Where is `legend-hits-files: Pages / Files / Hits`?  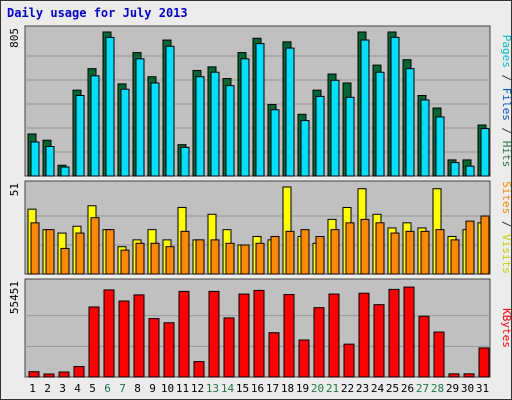
legend-hits-files: Pages / Files / Hits is located at coordinates (506, 101).